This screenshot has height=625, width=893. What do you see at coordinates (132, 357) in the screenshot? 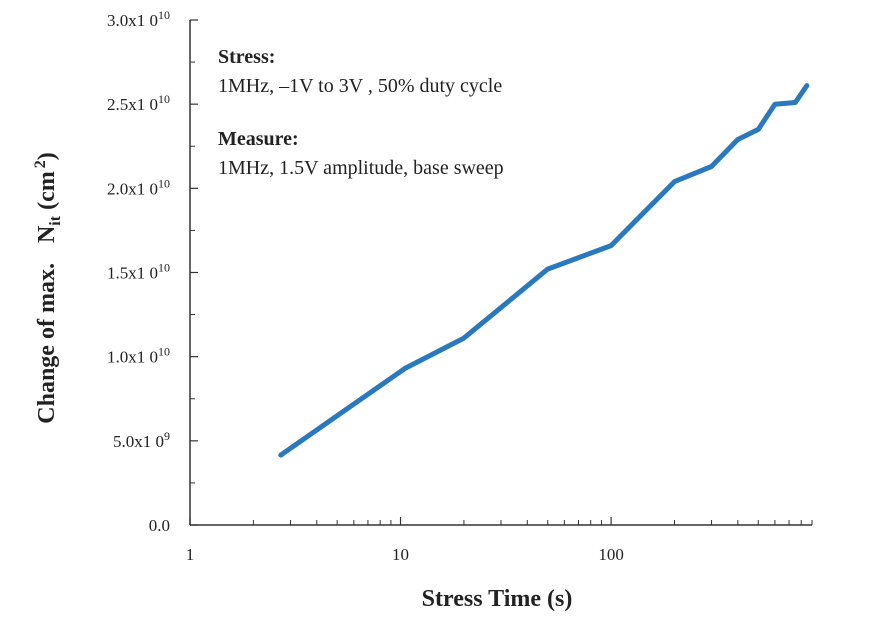
I see `y-tick-label-mantissa: 1.0x1 0` at bounding box center [132, 357].